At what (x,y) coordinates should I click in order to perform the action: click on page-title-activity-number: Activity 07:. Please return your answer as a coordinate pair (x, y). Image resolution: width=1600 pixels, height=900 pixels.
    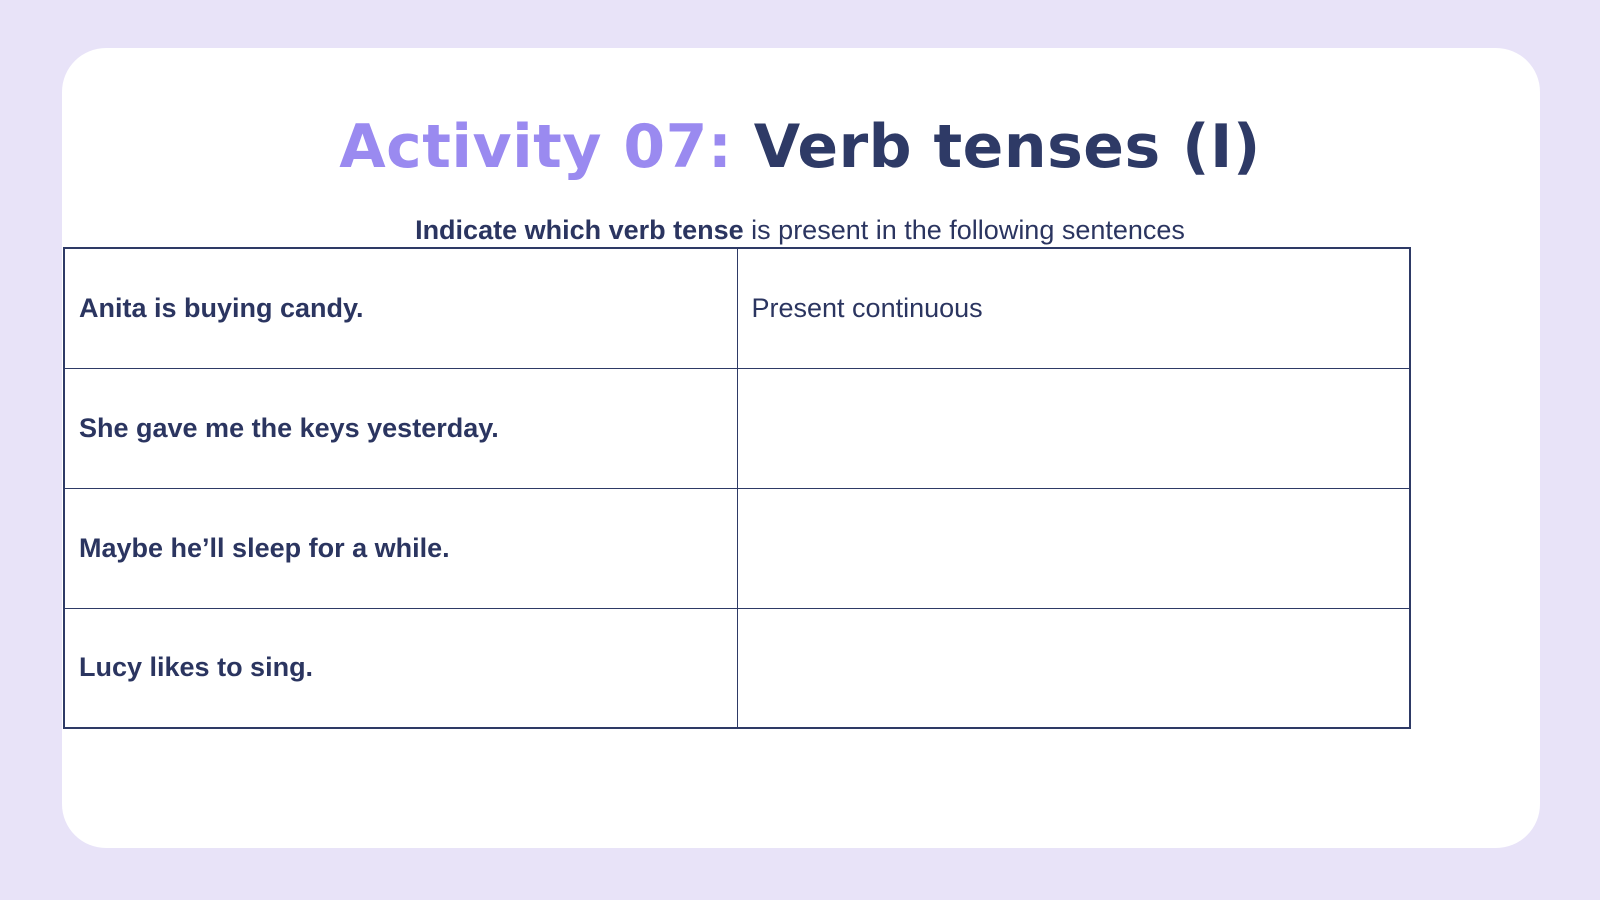
    Looking at the image, I should click on (546, 147).